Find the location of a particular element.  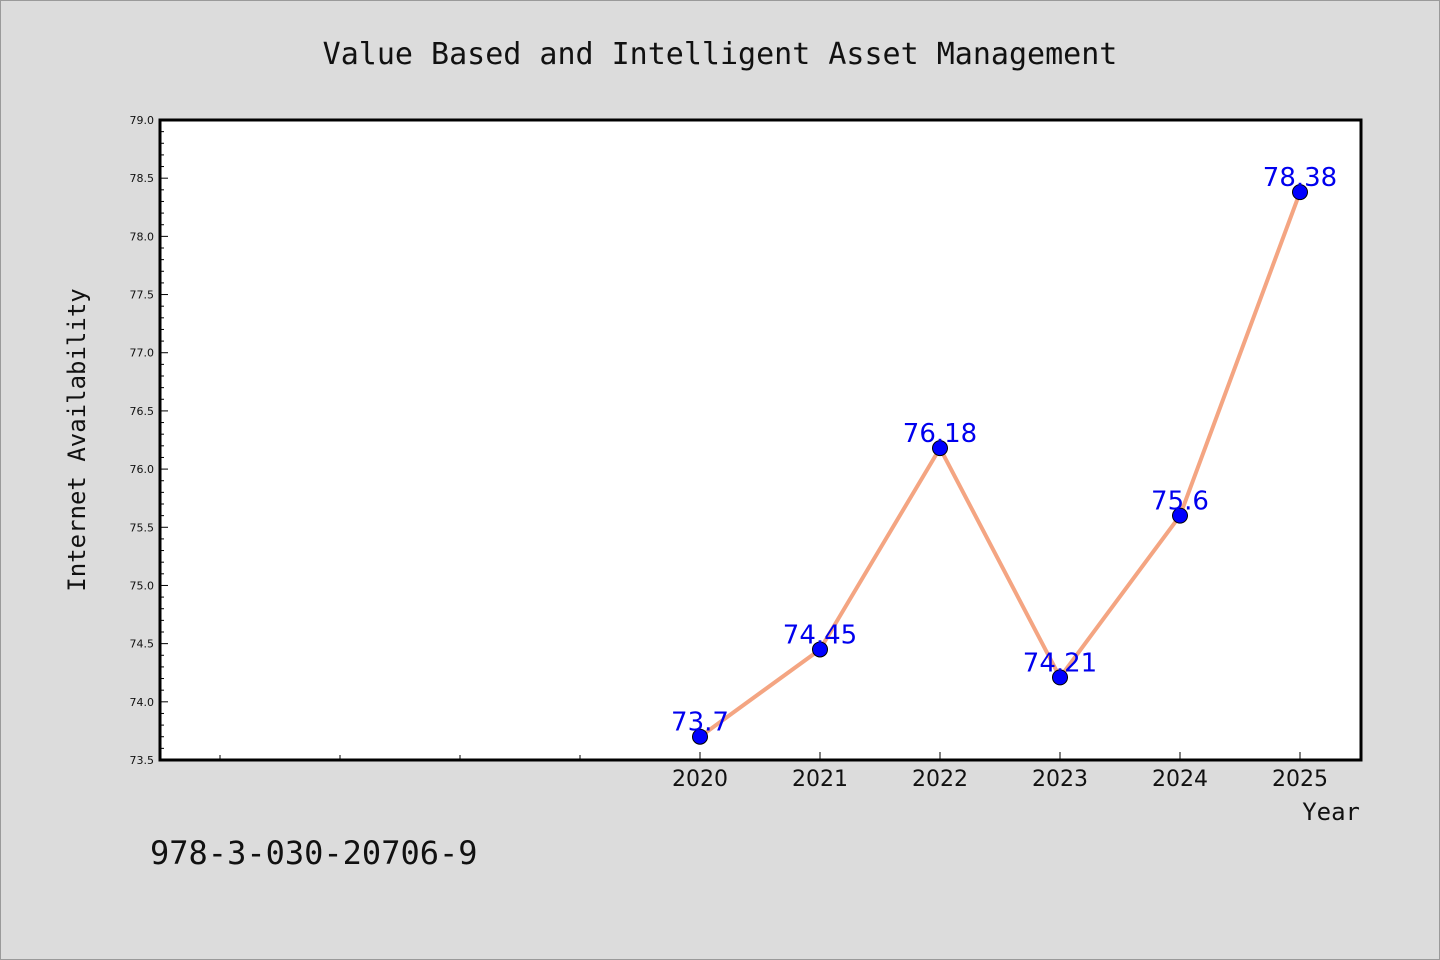

x-tick-label: 2022 is located at coordinates (940, 779).